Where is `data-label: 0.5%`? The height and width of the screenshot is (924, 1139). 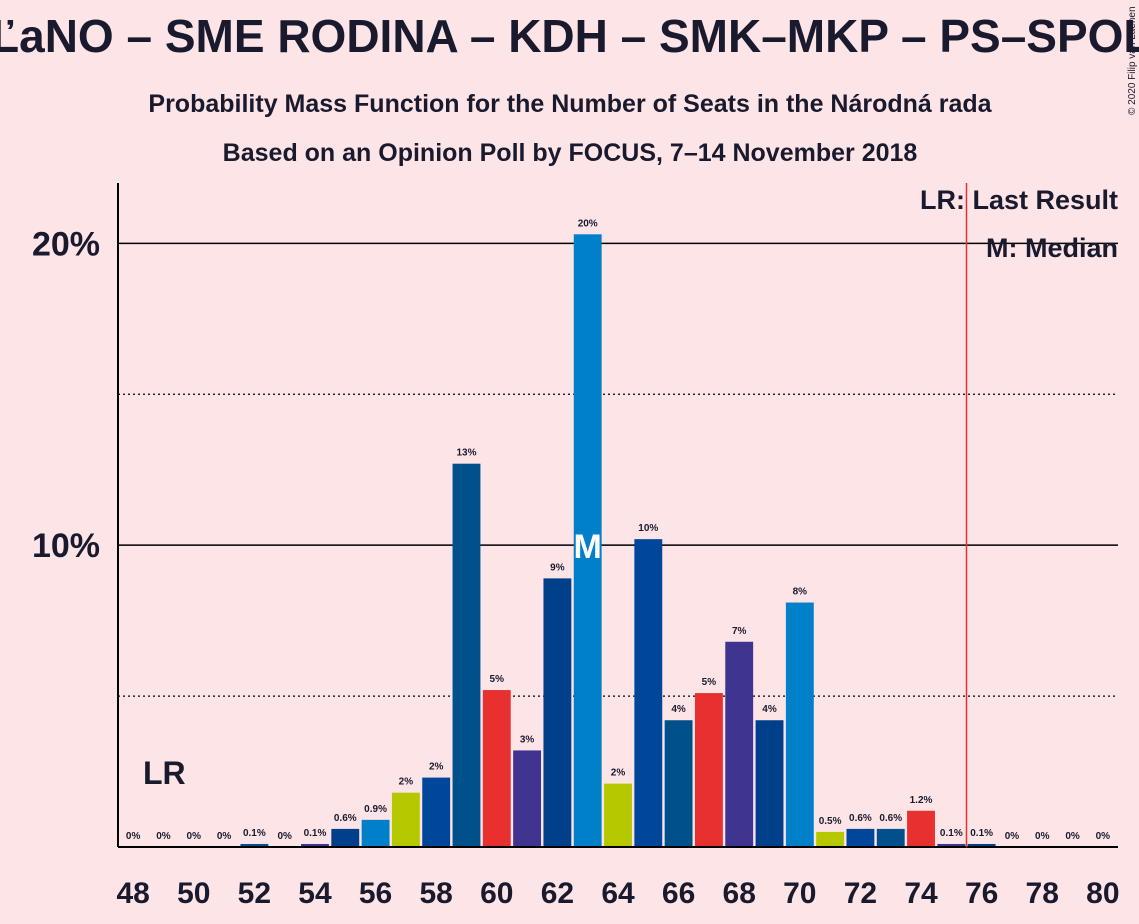
data-label: 0.5% is located at coordinates (830, 821).